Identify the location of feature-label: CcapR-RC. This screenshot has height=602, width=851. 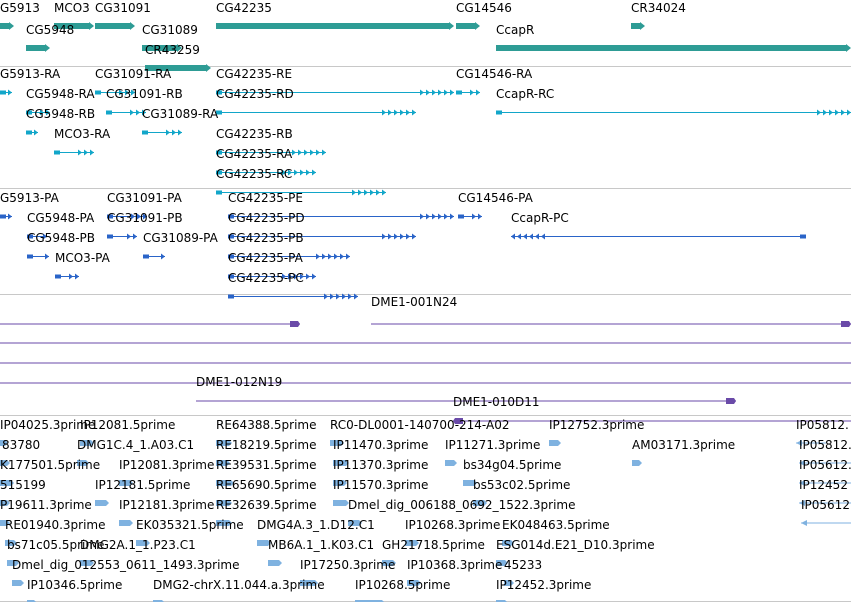
(525, 94).